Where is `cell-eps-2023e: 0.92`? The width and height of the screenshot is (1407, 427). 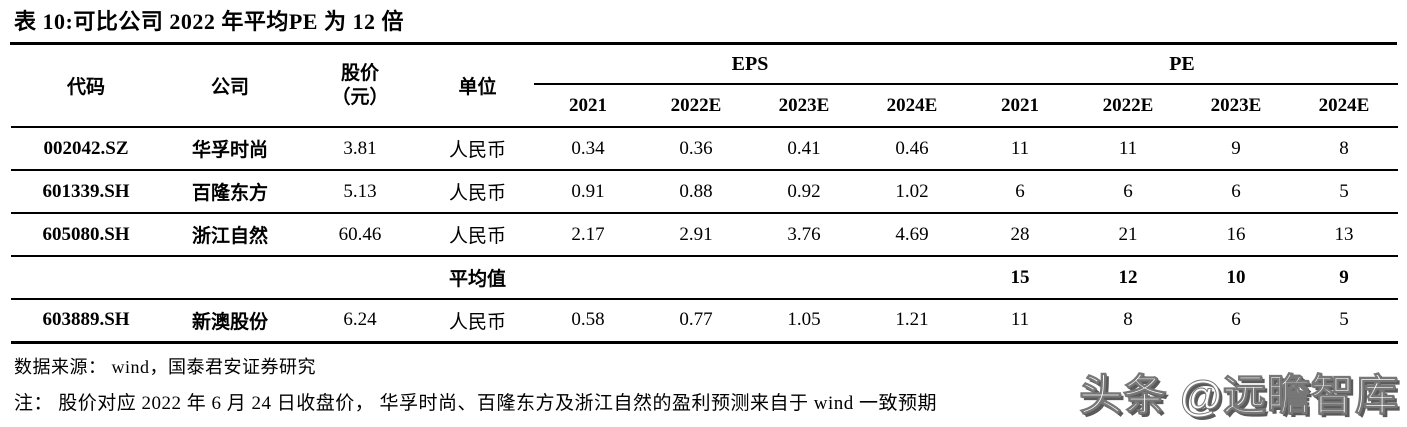 cell-eps-2023e: 0.92 is located at coordinates (804, 192).